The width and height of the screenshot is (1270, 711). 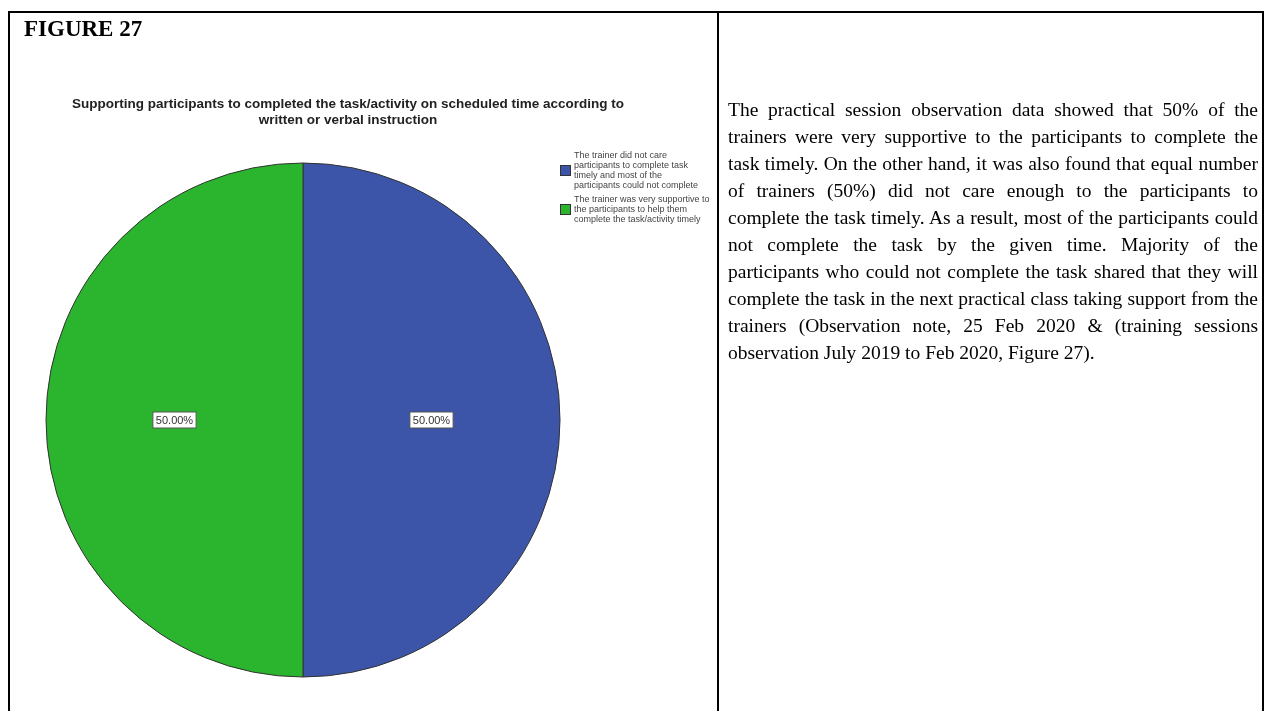 I want to click on legend-label: The trainer did not care participants to complete task timely and most of the participants could not complete, so click(x=637, y=170).